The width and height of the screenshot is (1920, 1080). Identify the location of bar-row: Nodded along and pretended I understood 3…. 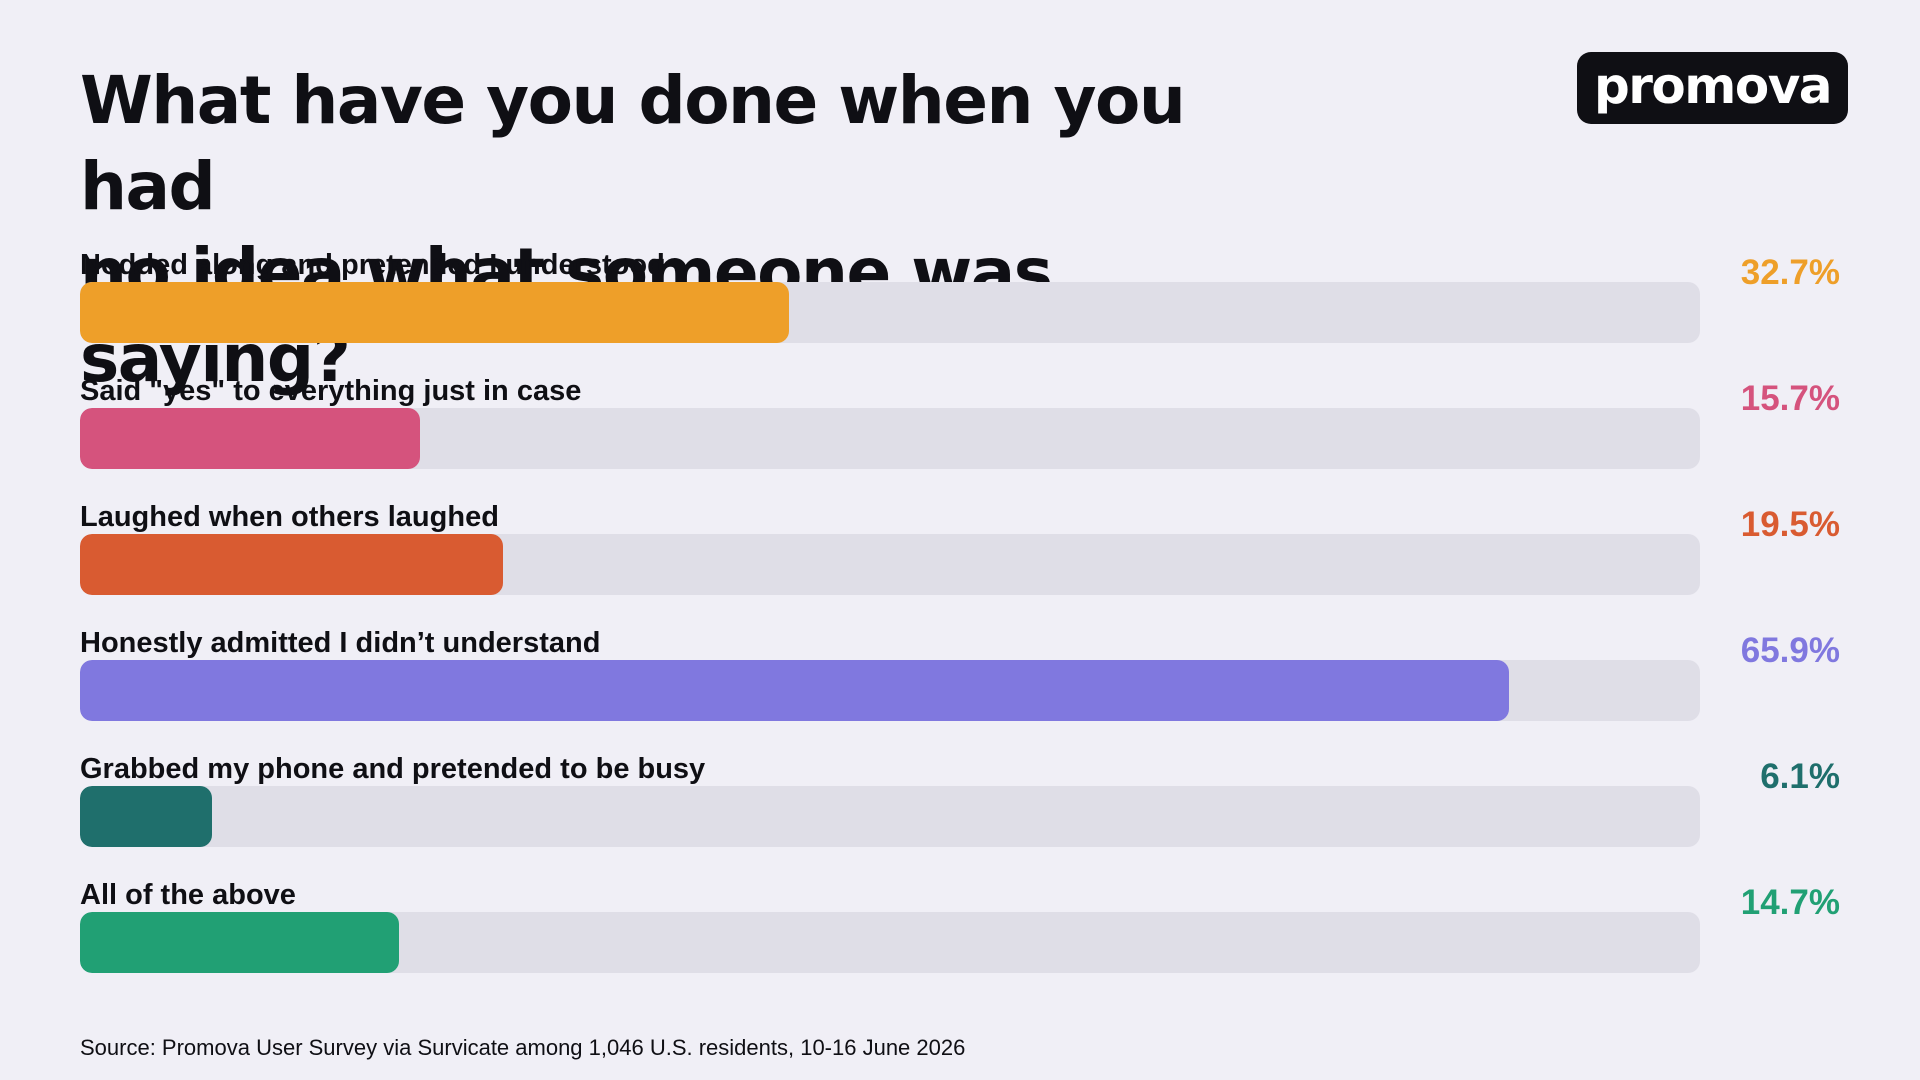
(960, 303).